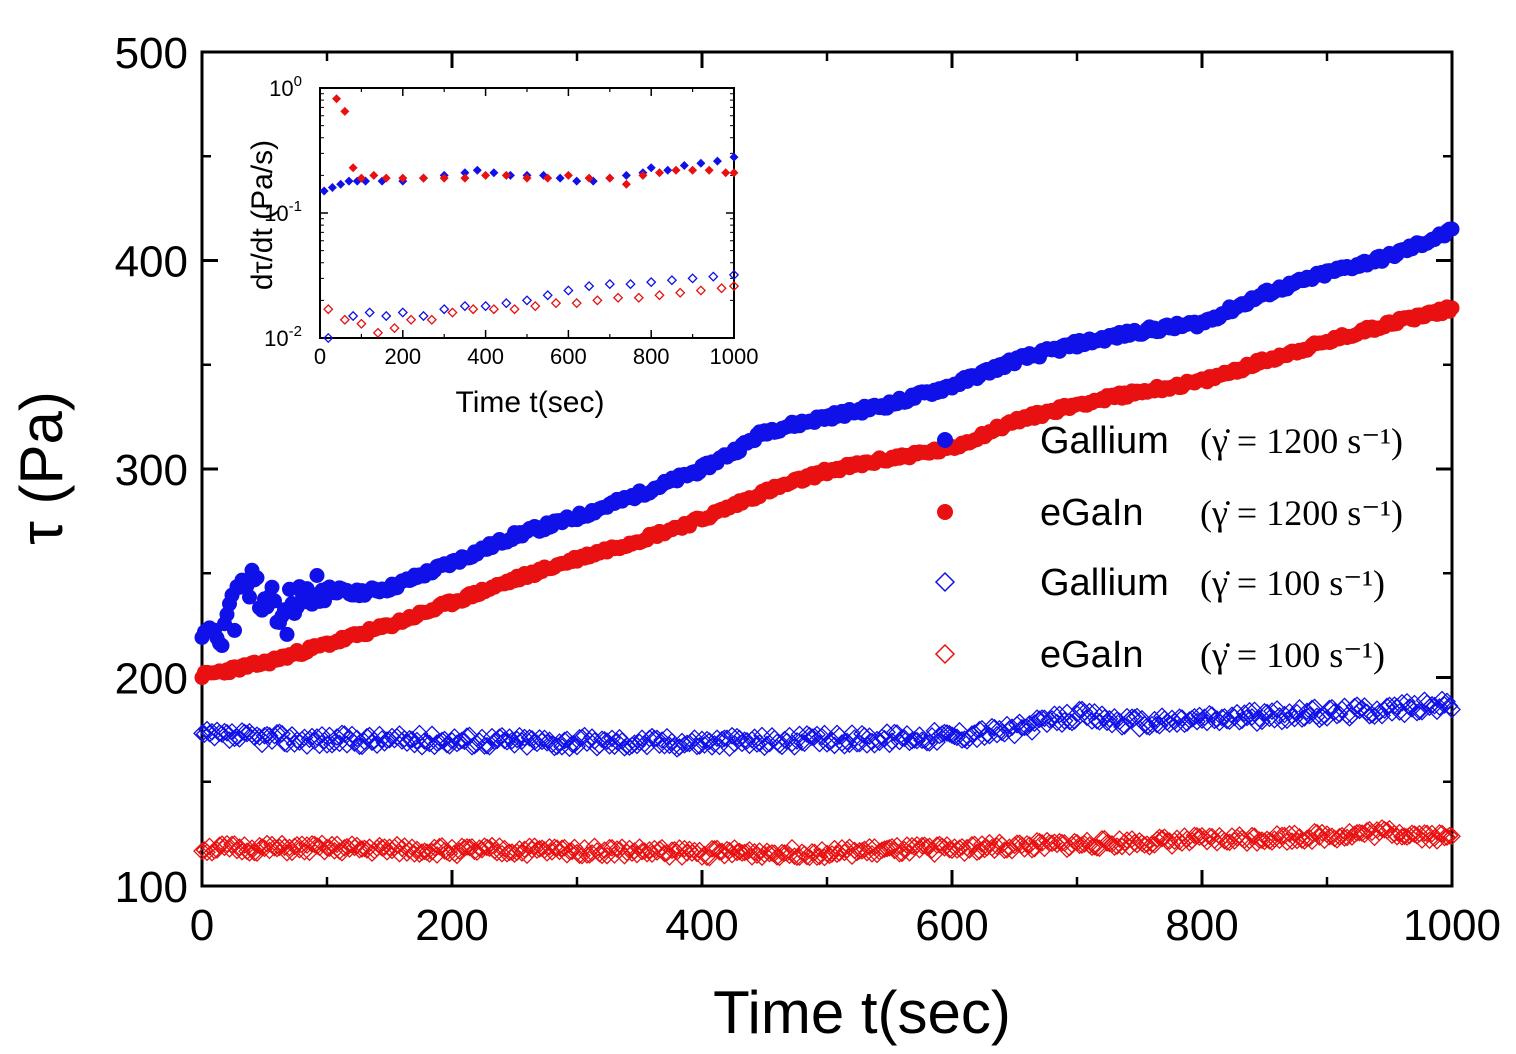 The width and height of the screenshot is (1516, 1054). What do you see at coordinates (1170, 441) in the screenshot?
I see `legend-entry-0: Gallium (γ̇ = 1200 s⁻¹)` at bounding box center [1170, 441].